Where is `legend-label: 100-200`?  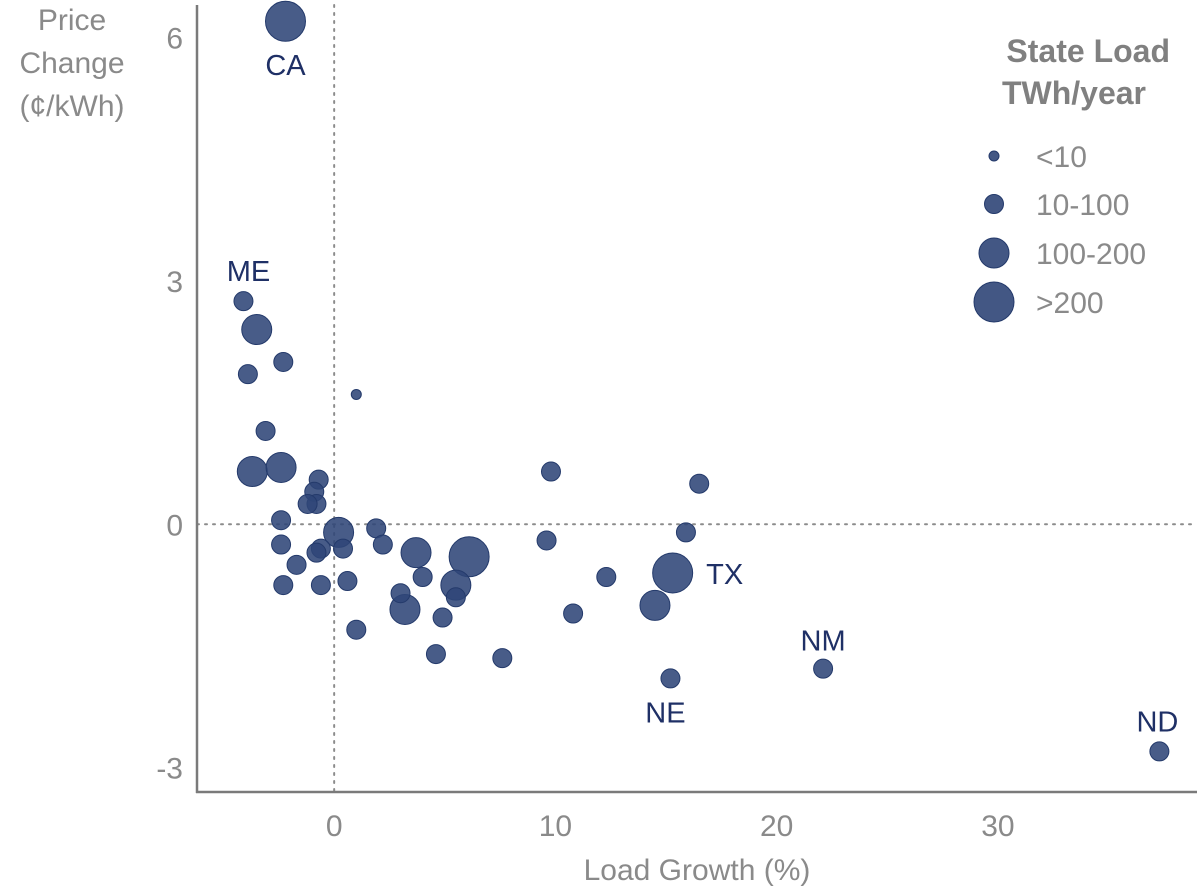
legend-label: 100-200 is located at coordinates (1091, 254).